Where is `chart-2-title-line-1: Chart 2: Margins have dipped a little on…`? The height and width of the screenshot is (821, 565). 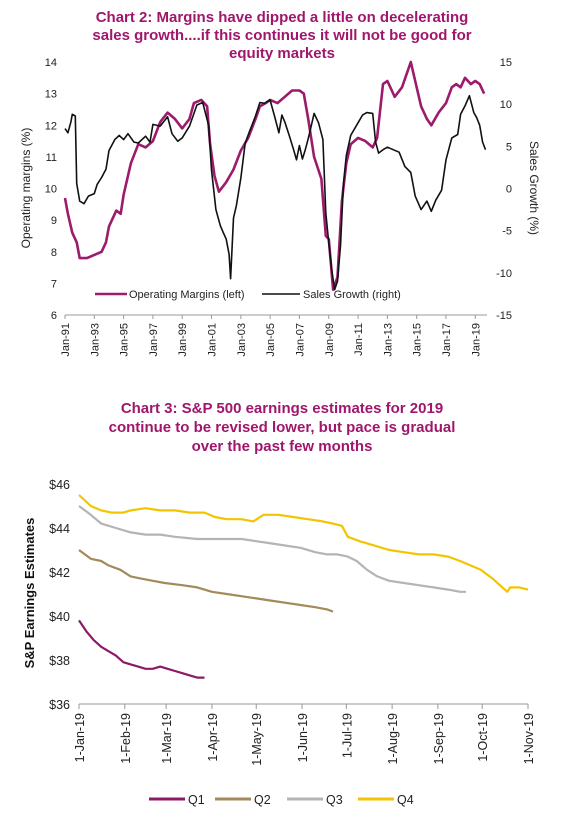 chart-2-title-line-1: Chart 2: Margins have dipped a little on… is located at coordinates (282, 17).